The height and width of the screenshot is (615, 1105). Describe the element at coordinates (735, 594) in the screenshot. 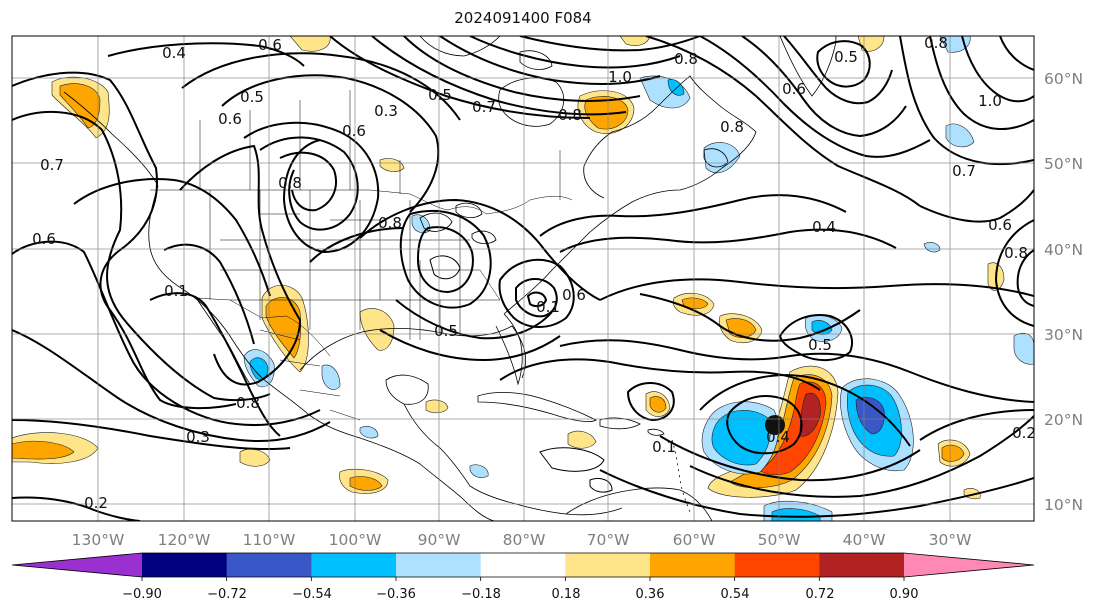

I see `colorbar-tick-label: 0.54` at that location.